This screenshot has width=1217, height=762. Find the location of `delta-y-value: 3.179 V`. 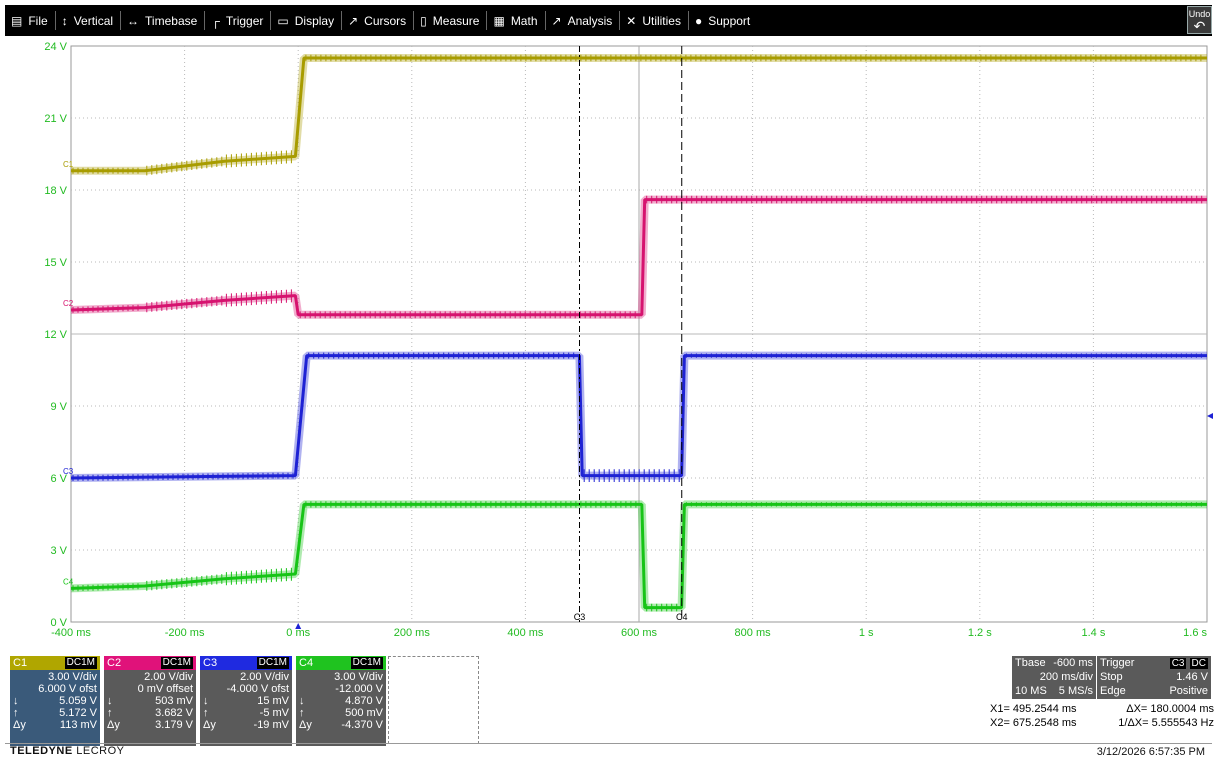

delta-y-value: 3.179 V is located at coordinates (174, 725).